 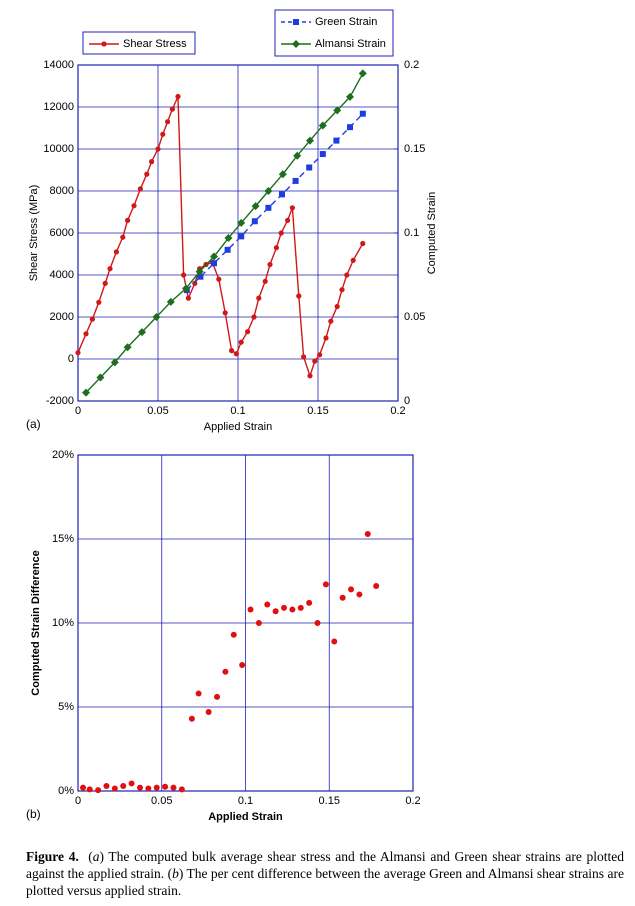 What do you see at coordinates (96, 856) in the screenshot?
I see `caption-text: a` at bounding box center [96, 856].